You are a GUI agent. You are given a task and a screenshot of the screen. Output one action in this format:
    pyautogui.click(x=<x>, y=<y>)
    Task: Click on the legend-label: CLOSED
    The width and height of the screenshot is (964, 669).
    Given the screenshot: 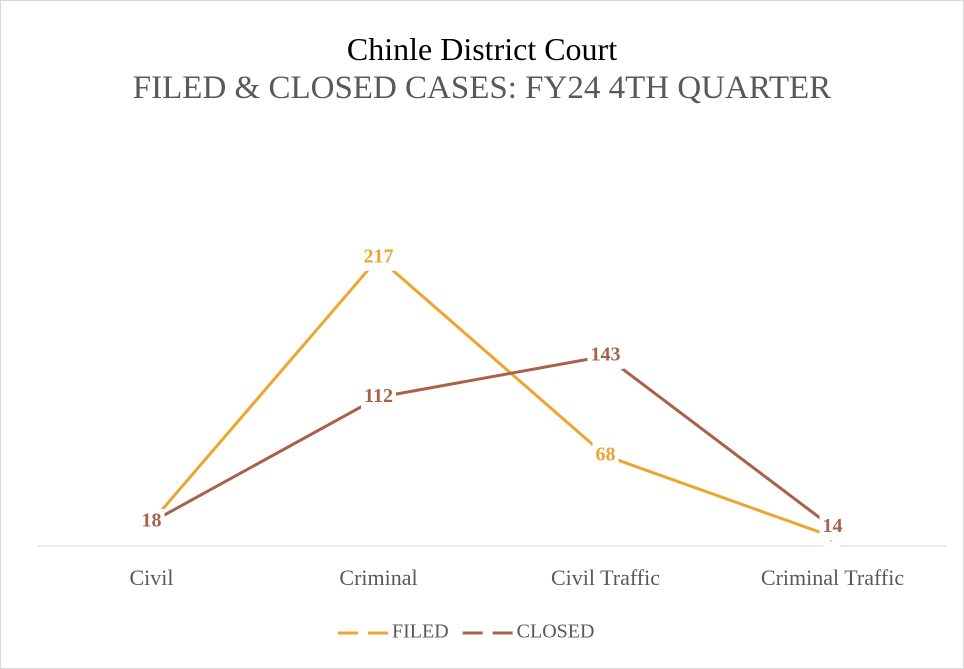 What is the action you would take?
    pyautogui.click(x=556, y=632)
    